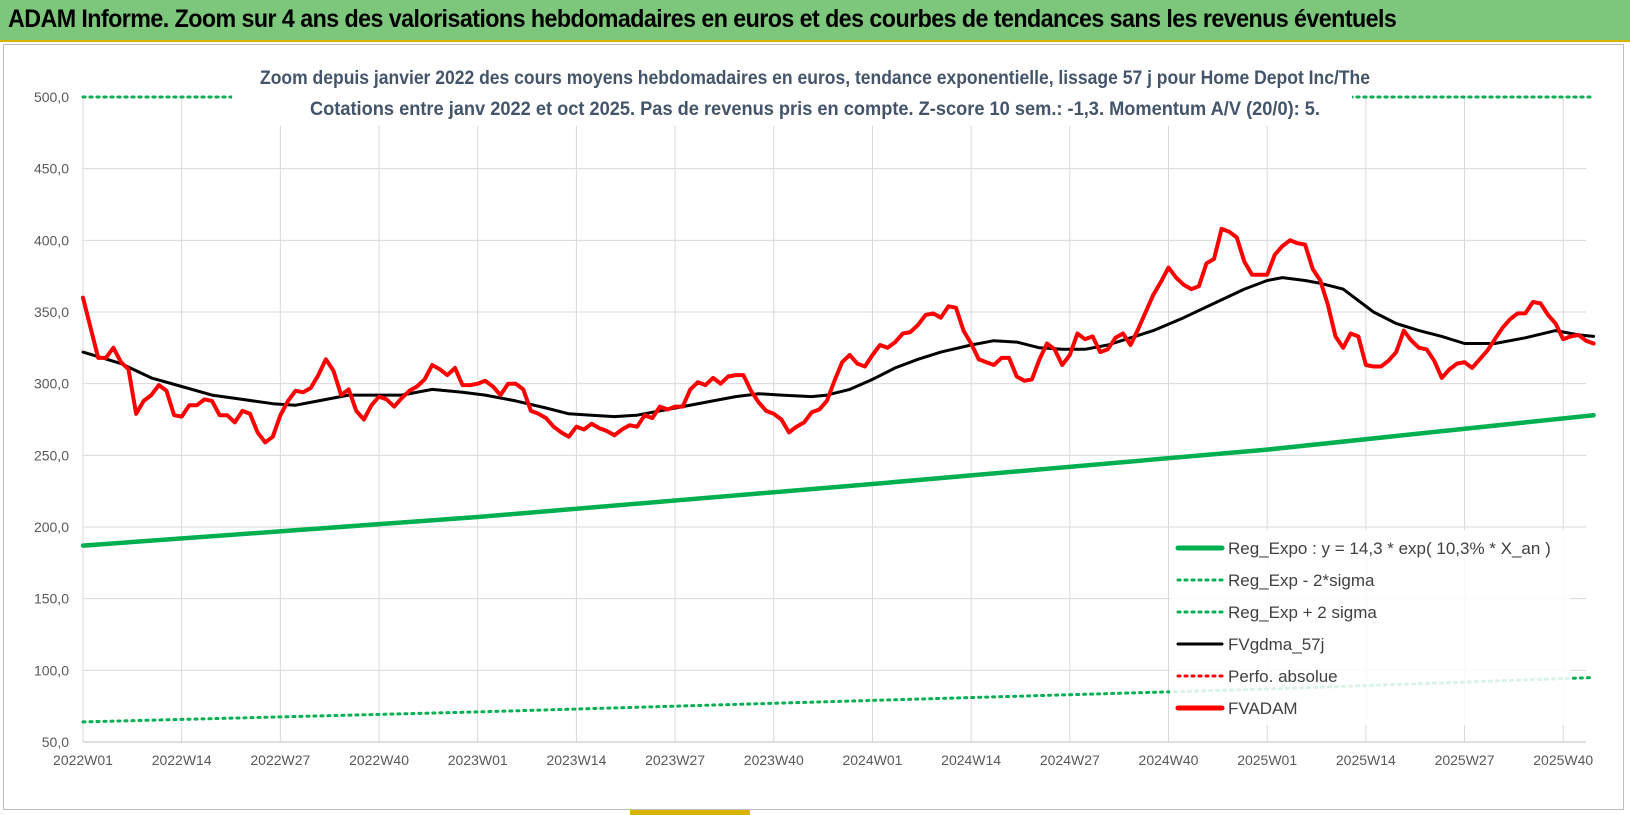  Describe the element at coordinates (51, 97) in the screenshot. I see `y-tick-label: 500,0` at that location.